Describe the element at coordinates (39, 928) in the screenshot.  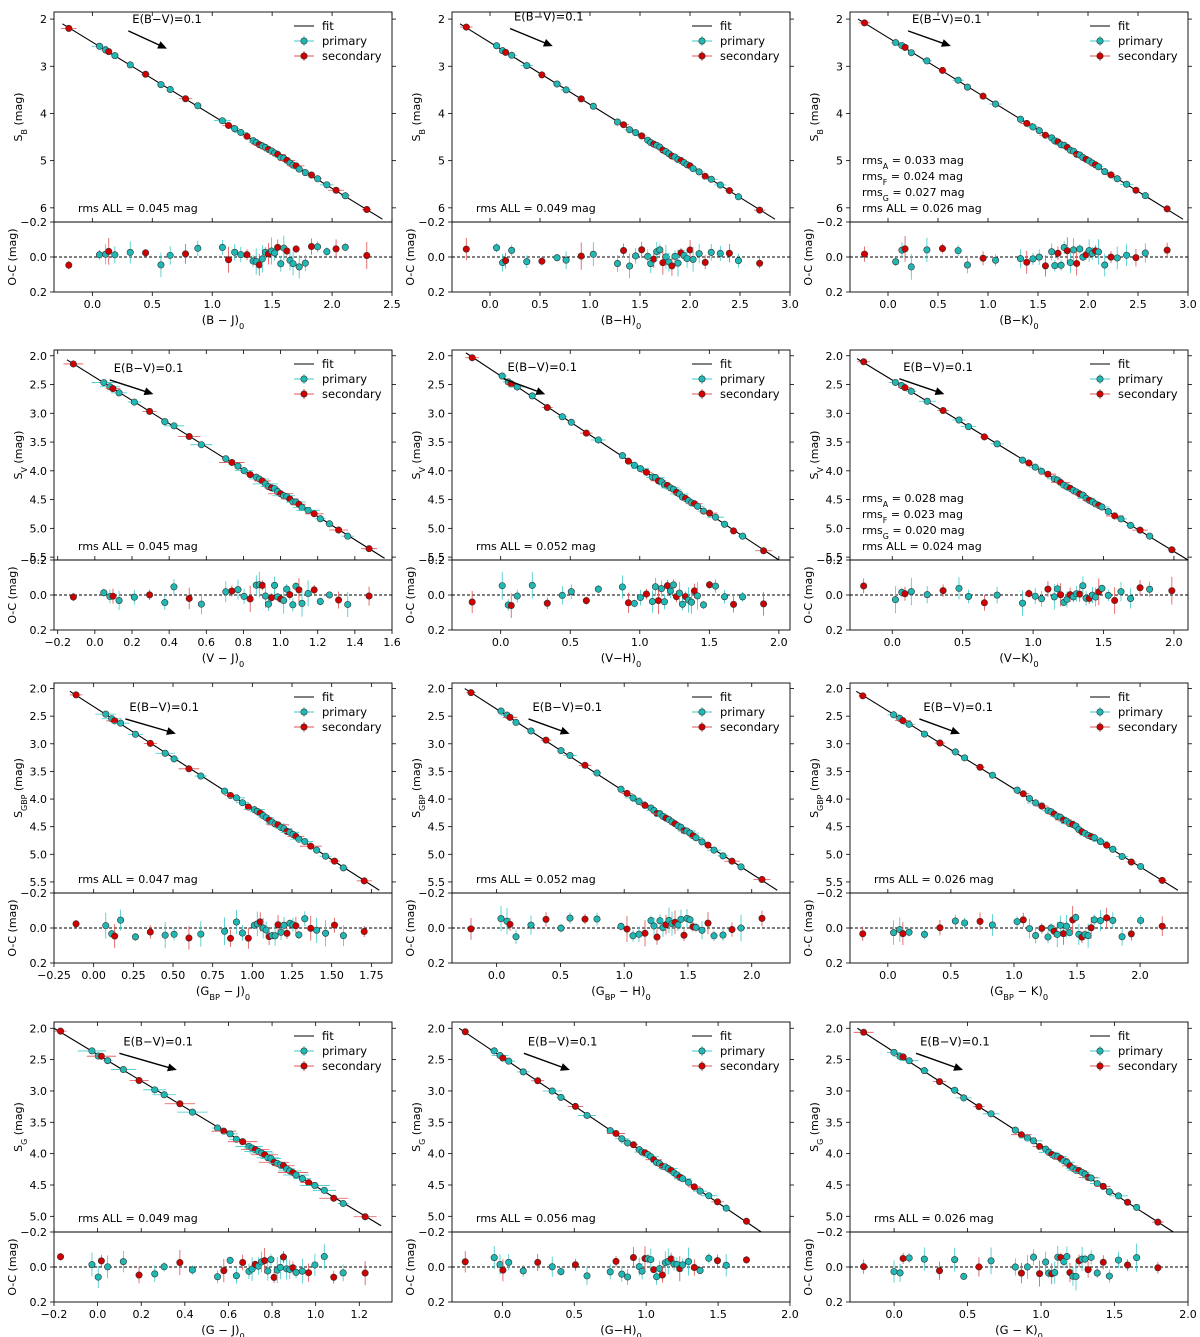
I see `oc-y-tick-label: 0.0` at that location.